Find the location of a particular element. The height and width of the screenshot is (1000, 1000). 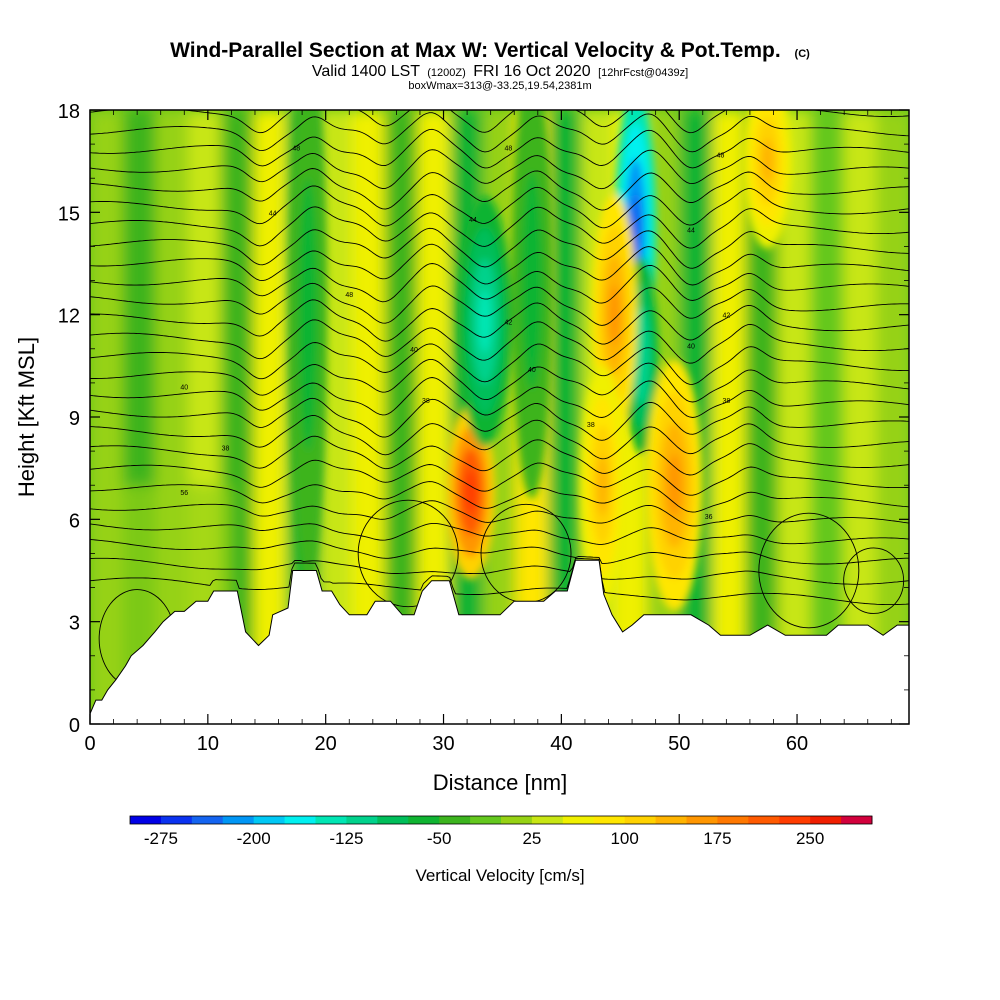

y-tick-label: 9 is located at coordinates (74, 419).